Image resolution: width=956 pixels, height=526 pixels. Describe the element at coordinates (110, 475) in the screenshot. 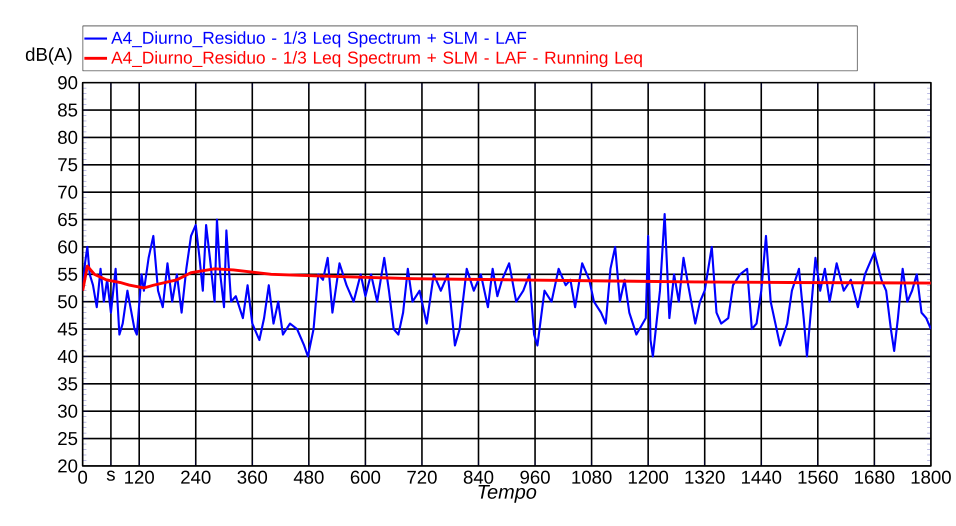

I see `x-tick-label: s` at that location.